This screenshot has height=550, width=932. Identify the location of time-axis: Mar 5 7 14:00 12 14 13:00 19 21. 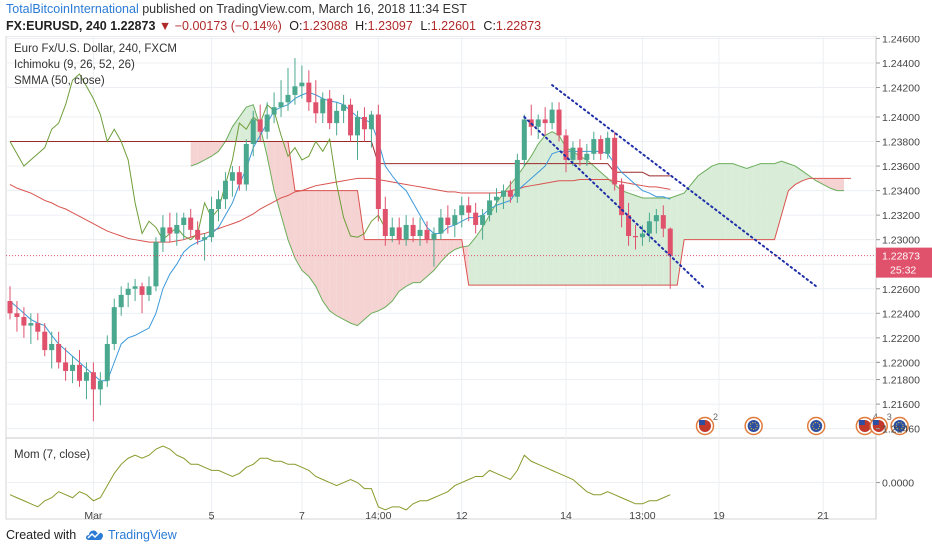
(456, 515).